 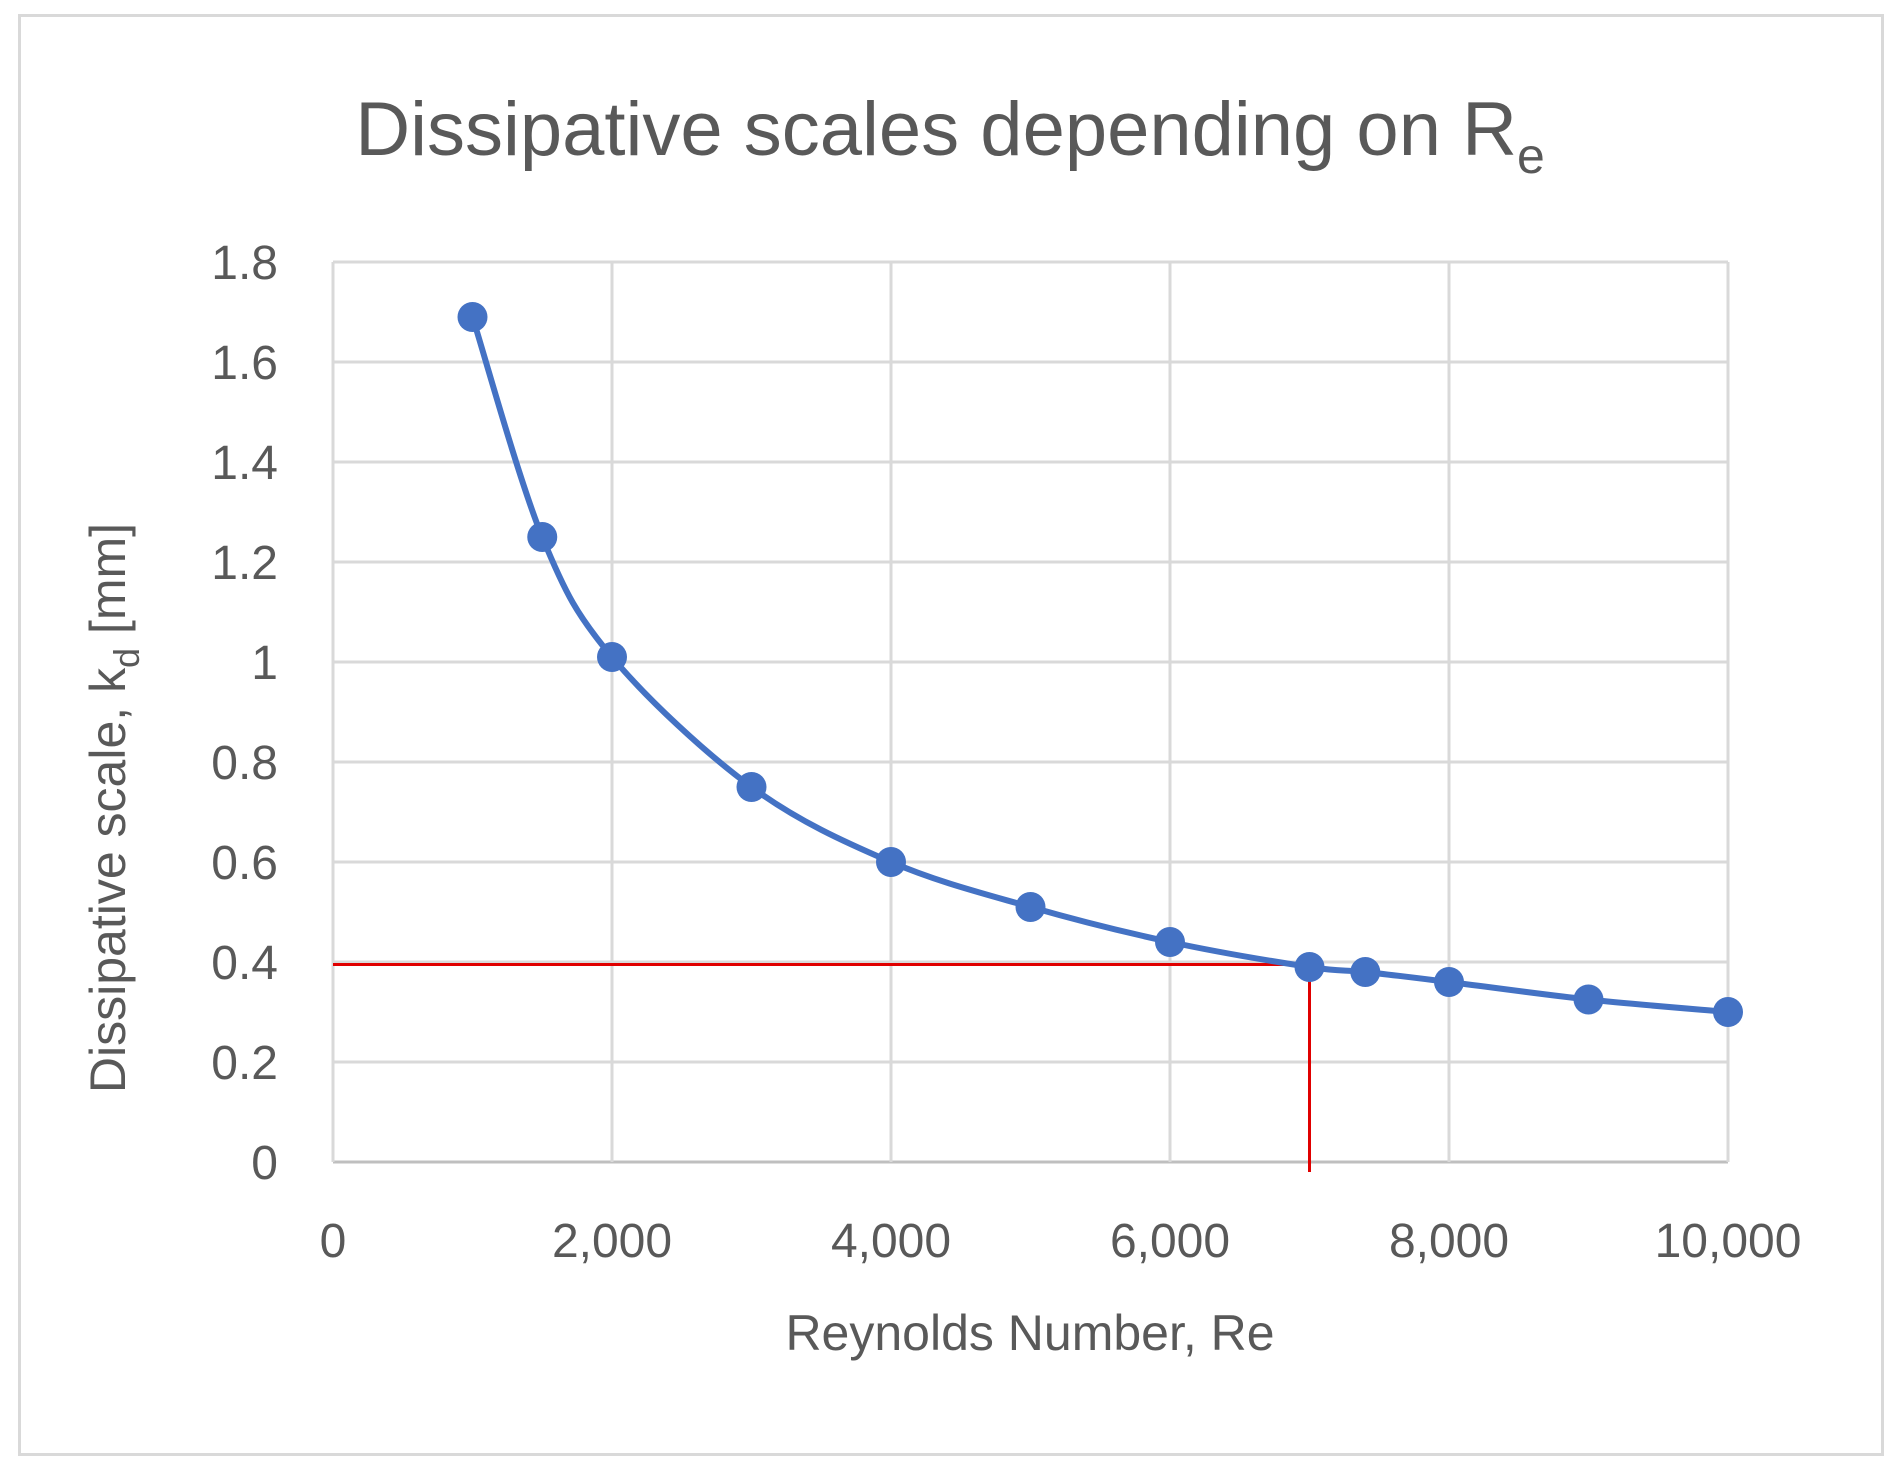 I want to click on y-tick-label: 1.8, so click(x=244, y=263).